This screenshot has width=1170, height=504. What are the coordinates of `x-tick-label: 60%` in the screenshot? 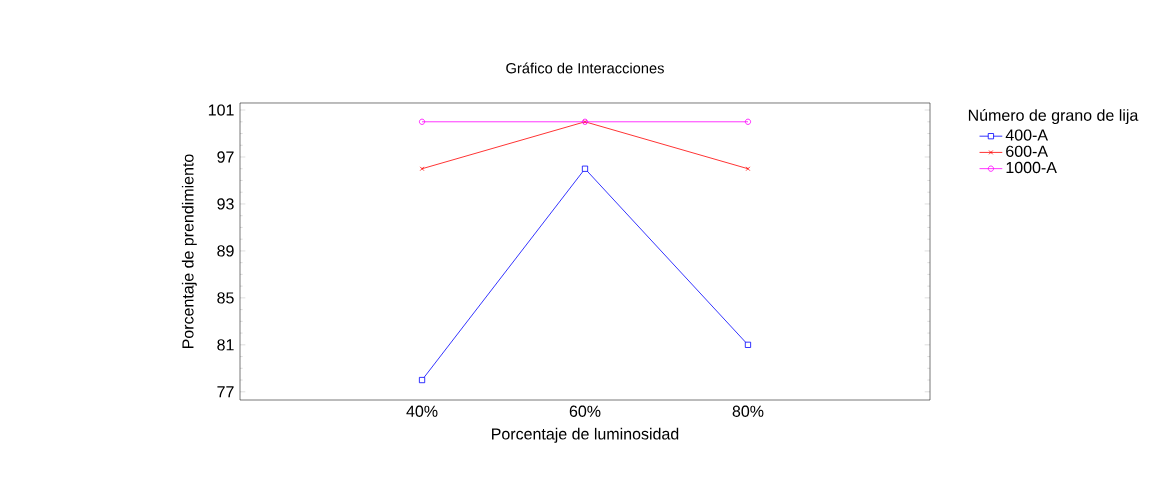 It's located at (585, 411).